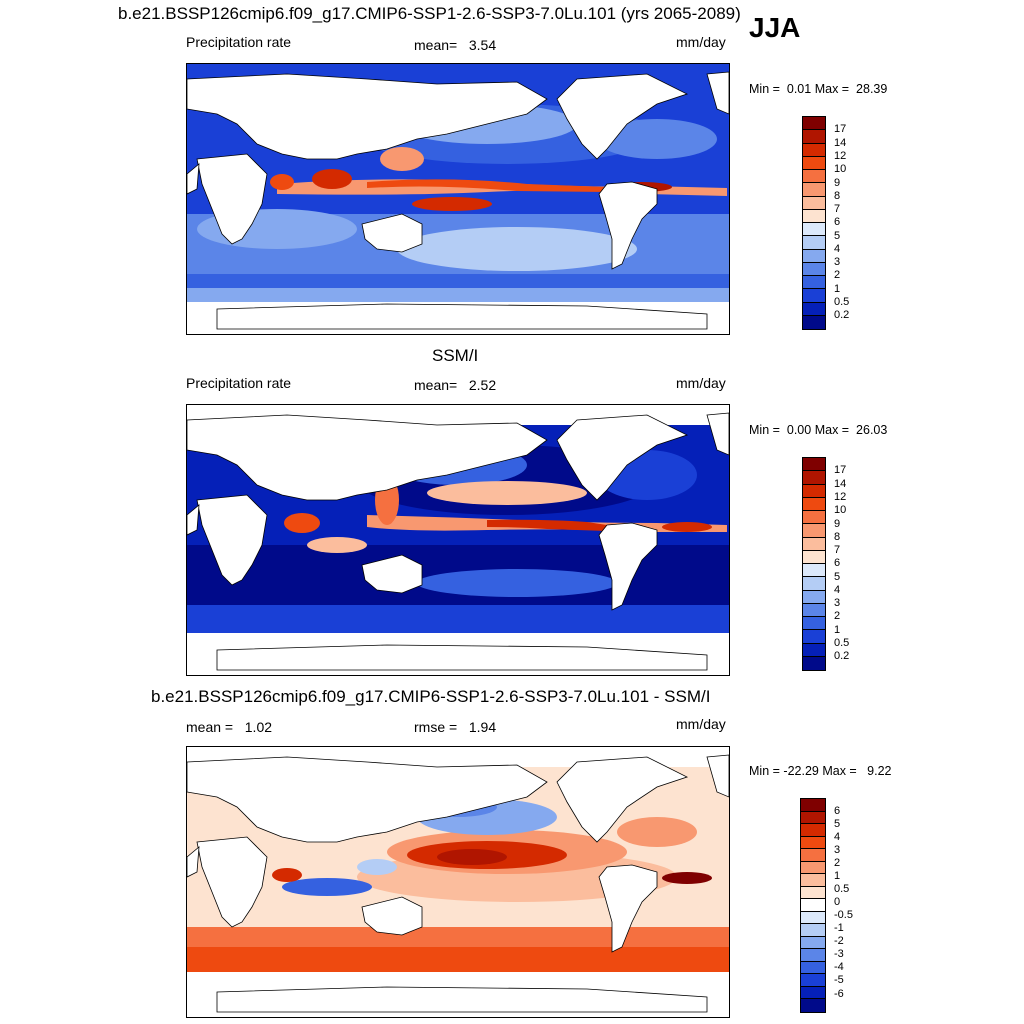  What do you see at coordinates (843, 915) in the screenshot?
I see `panel3-cb-label: -0.5` at bounding box center [843, 915].